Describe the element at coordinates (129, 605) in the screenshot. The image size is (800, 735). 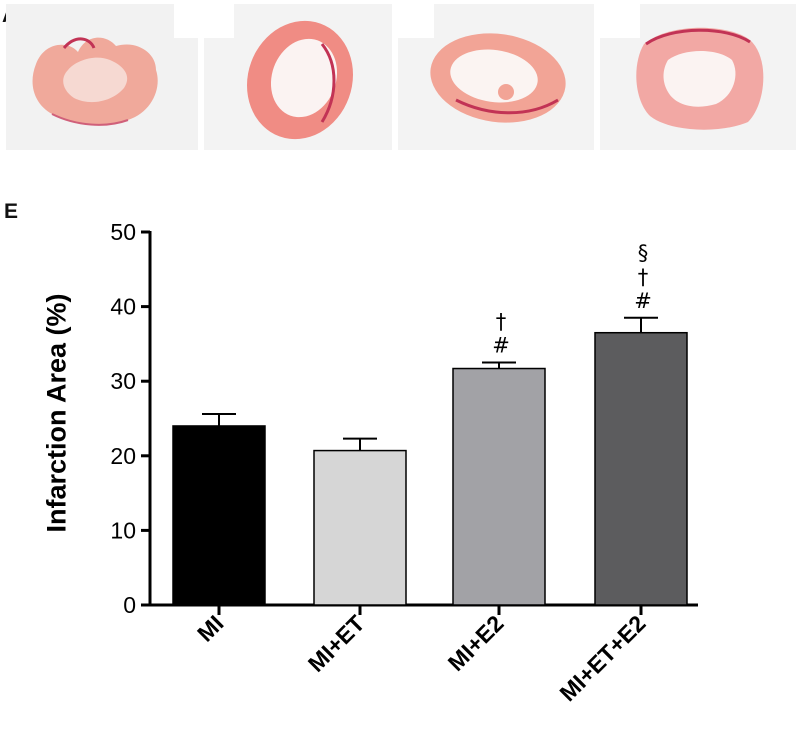
I see `y-tick-label: 0` at that location.